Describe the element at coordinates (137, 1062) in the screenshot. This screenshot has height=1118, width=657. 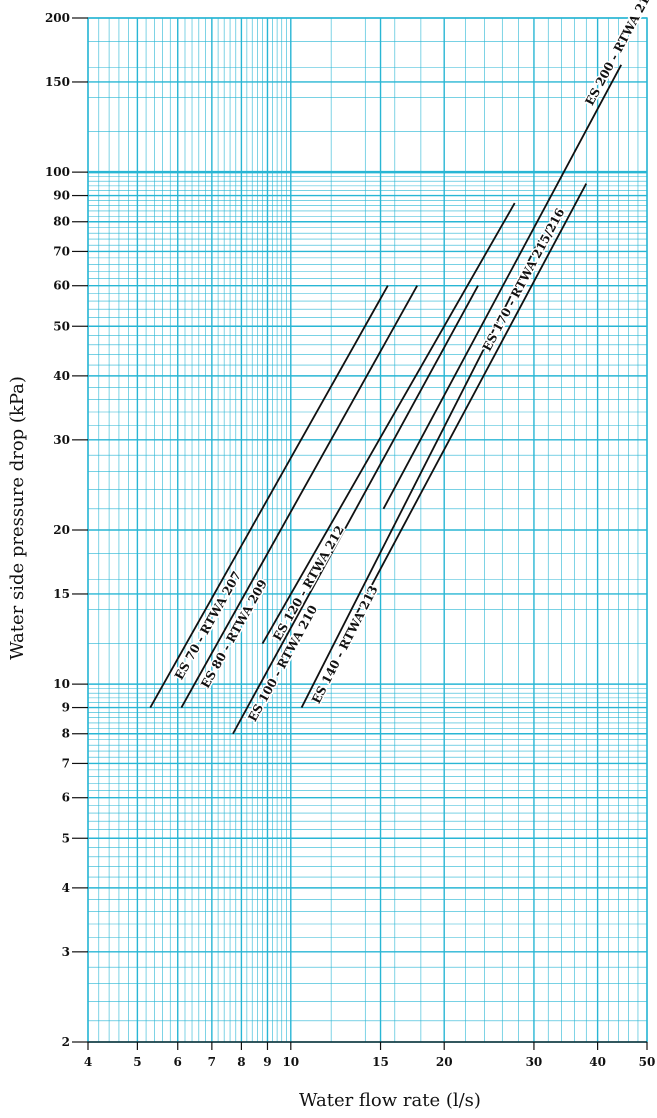
I see `x-tick-label: 5` at that location.